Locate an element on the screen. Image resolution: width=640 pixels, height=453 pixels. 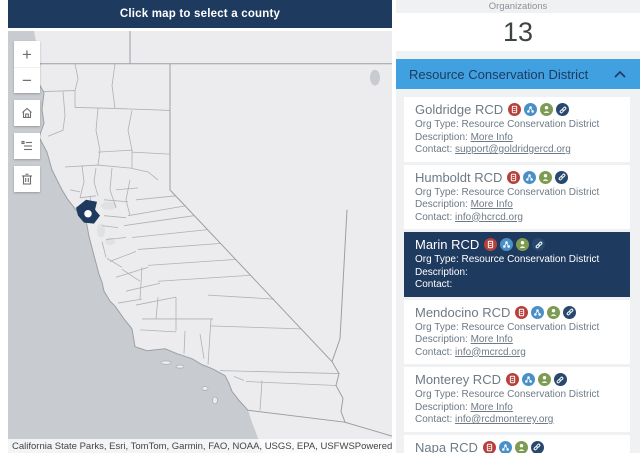
org-contact-row: Contact: info@mcrcd.org is located at coordinates (517, 353).